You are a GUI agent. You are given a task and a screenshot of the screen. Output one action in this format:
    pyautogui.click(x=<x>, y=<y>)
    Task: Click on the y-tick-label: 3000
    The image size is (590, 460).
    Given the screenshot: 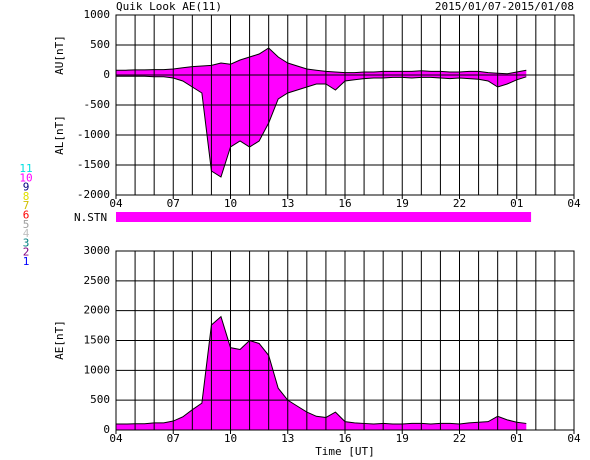 What is the action you would take?
    pyautogui.click(x=97, y=250)
    